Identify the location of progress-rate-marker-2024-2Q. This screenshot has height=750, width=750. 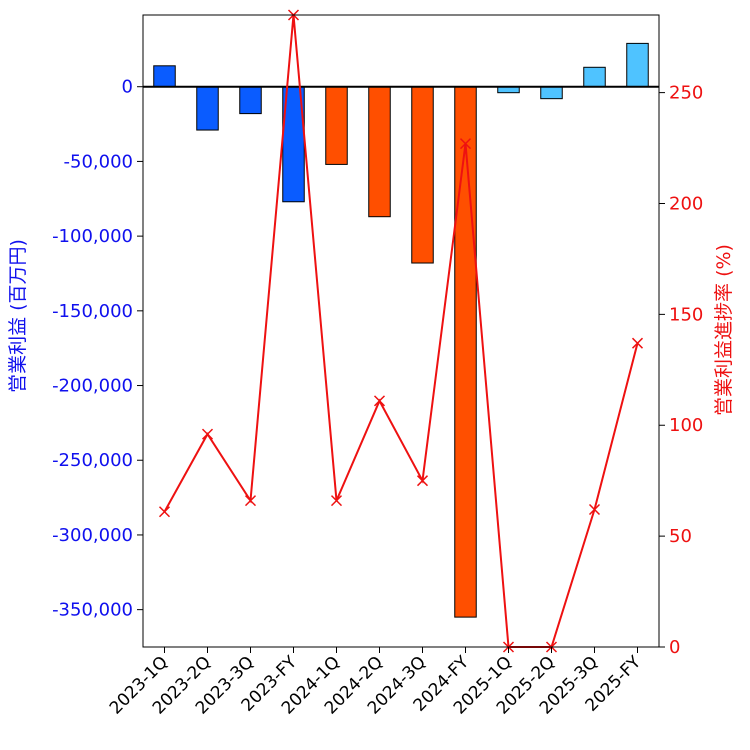
(379, 401).